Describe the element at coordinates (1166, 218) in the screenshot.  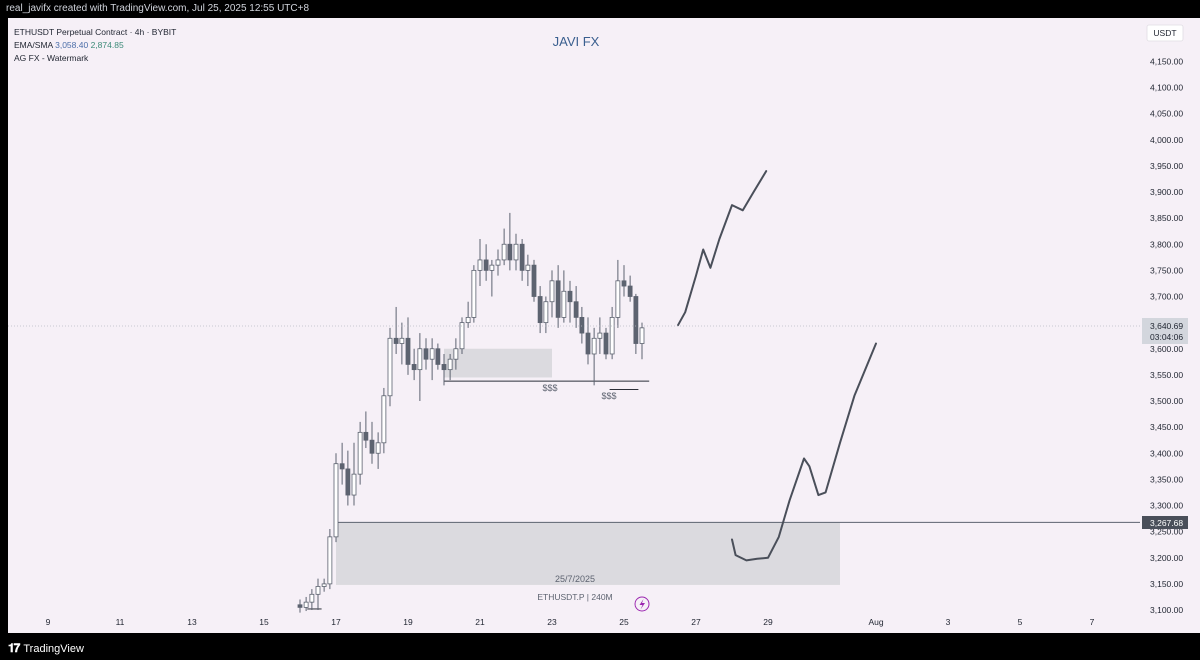
I see `y-tick-label: 3,850.00` at that location.